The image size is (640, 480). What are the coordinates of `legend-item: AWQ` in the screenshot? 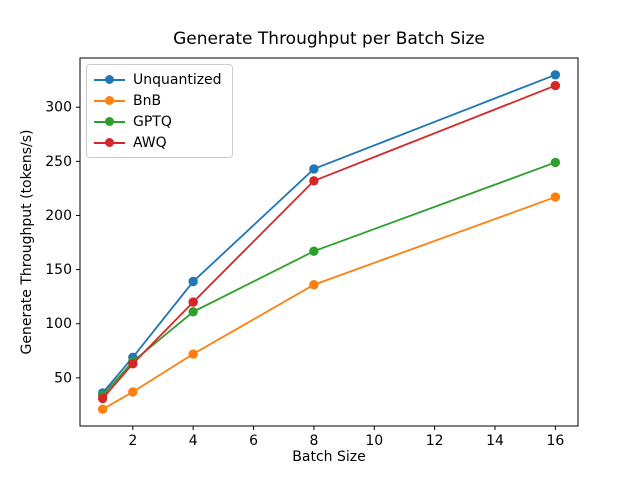 It's located at (158, 142).